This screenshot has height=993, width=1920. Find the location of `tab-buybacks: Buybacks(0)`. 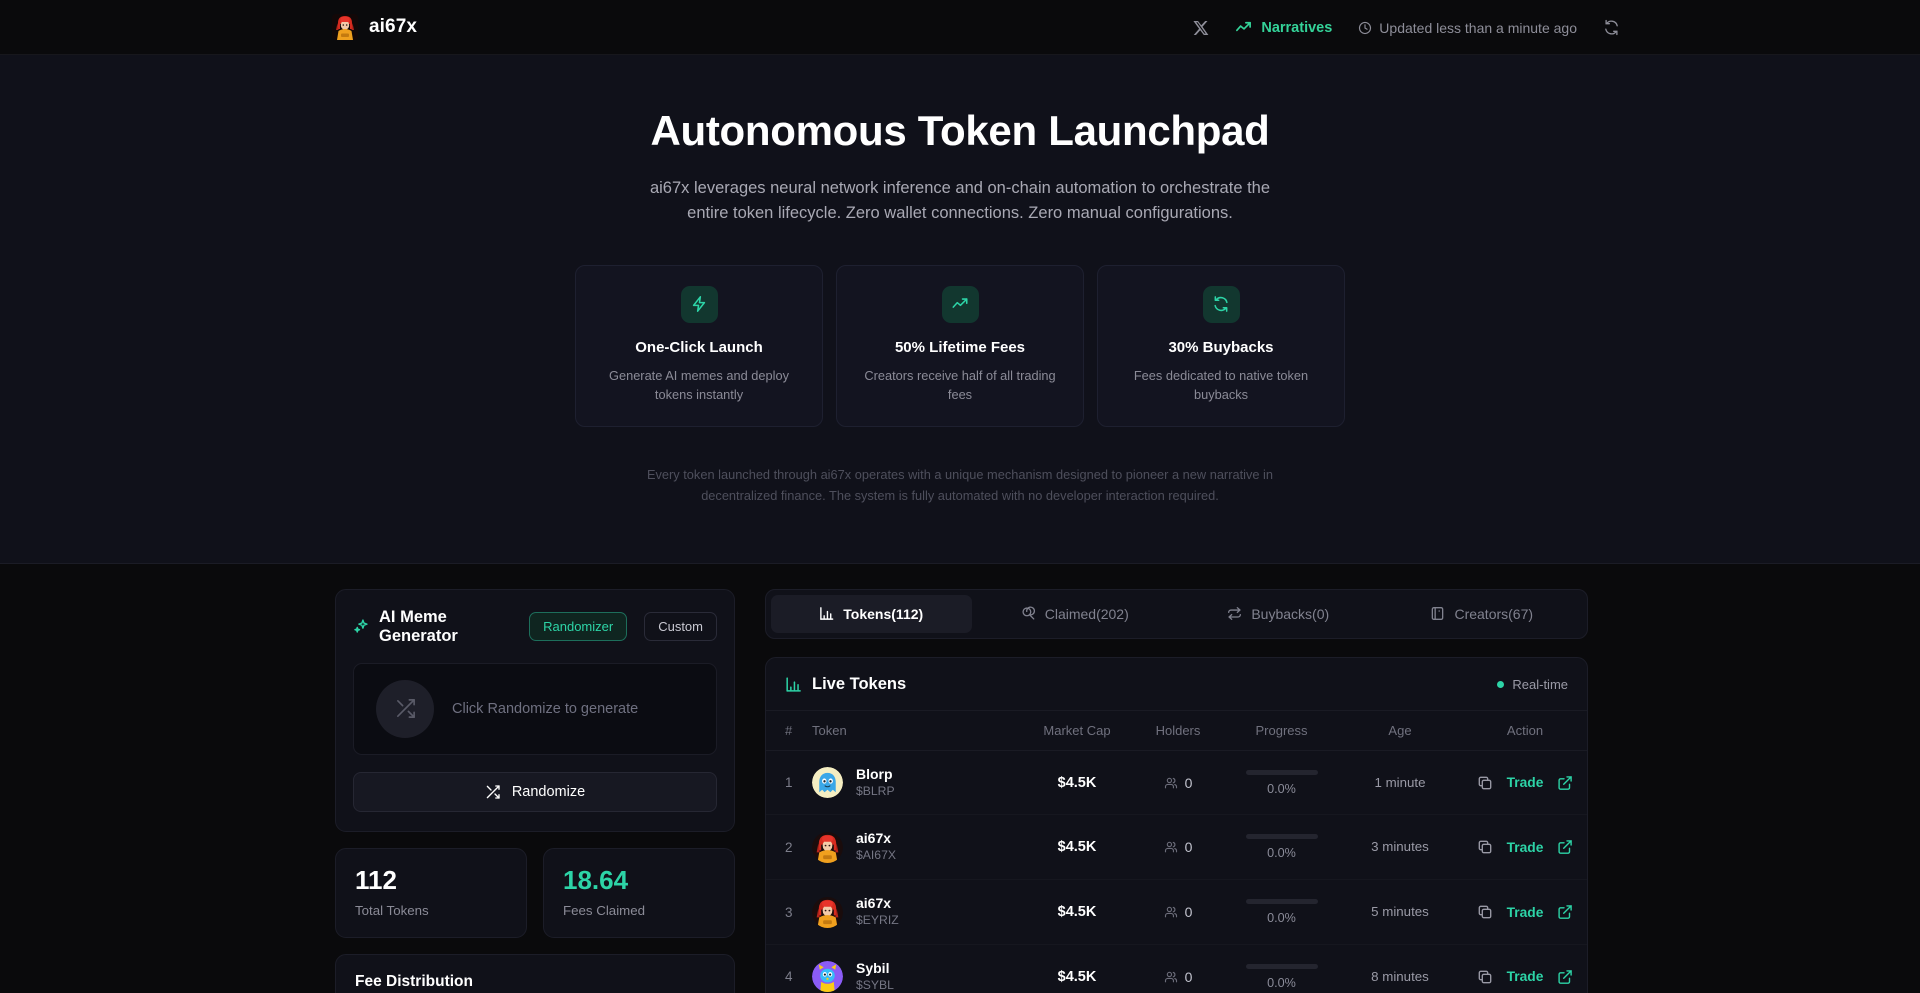

tab-buybacks: Buybacks(0) is located at coordinates (1278, 614).